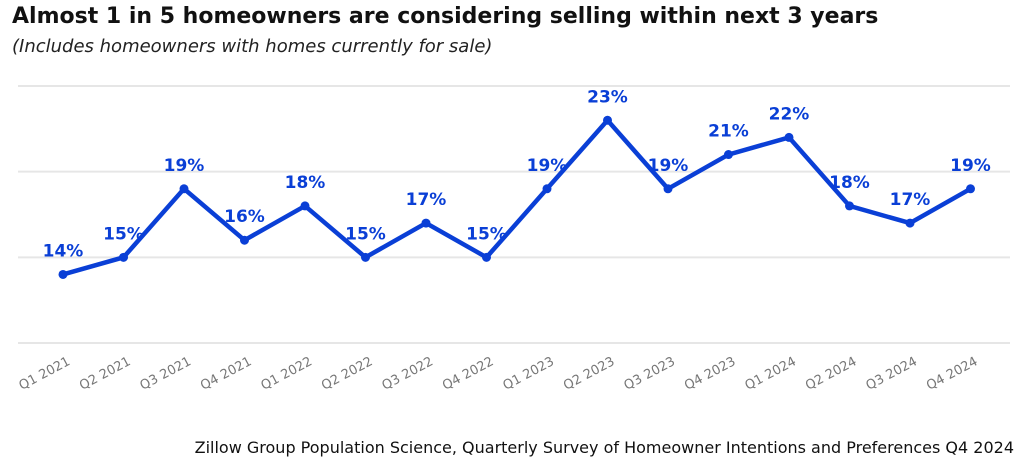 The image size is (1024, 473). Describe the element at coordinates (529, 373) in the screenshot. I see `x-tick-label: Q1 2023` at that location.